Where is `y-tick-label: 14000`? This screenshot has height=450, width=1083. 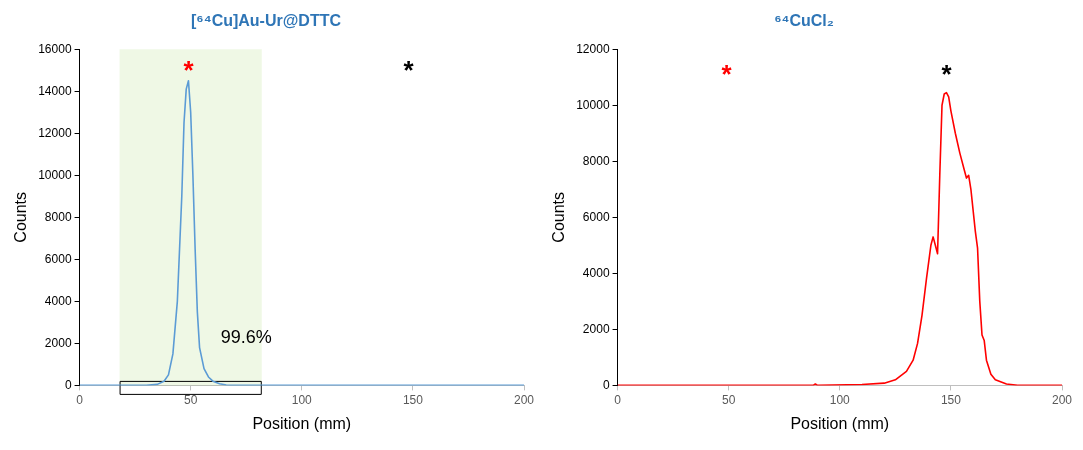 y-tick-label: 14000 is located at coordinates (55, 90).